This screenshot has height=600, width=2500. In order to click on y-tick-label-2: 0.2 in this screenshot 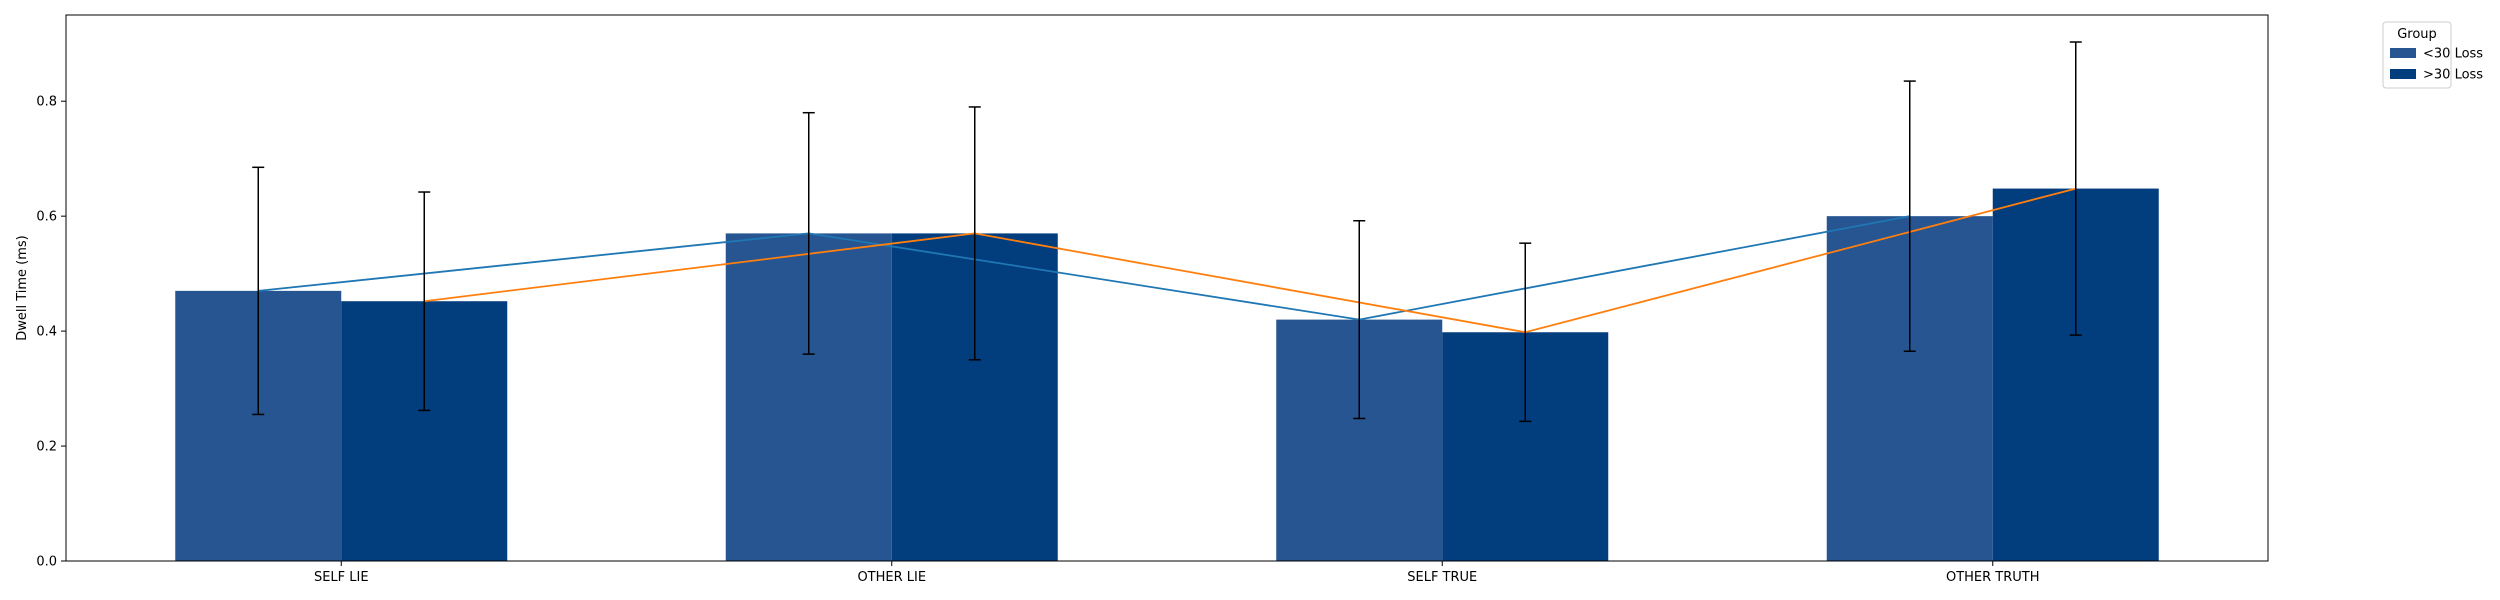, I will do `click(46, 447)`.